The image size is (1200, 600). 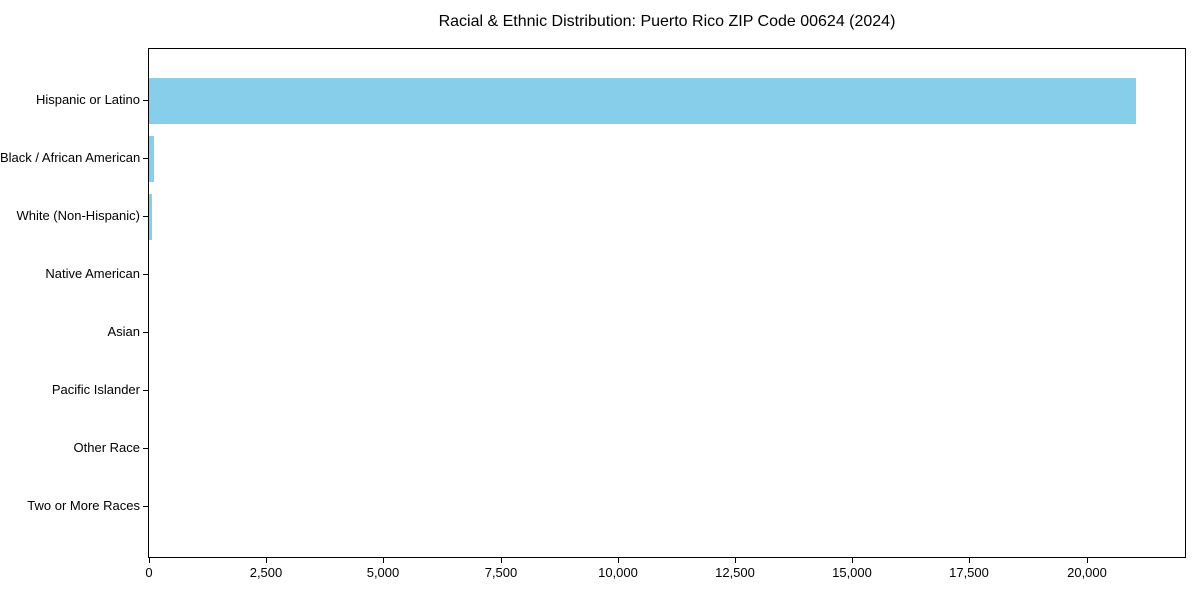 I want to click on y-tick-label: White (Non-Hispanic), so click(x=78, y=215).